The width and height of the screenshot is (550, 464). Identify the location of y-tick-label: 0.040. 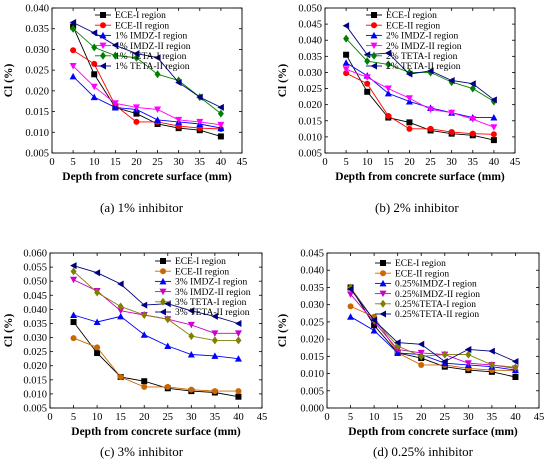
(37, 9).